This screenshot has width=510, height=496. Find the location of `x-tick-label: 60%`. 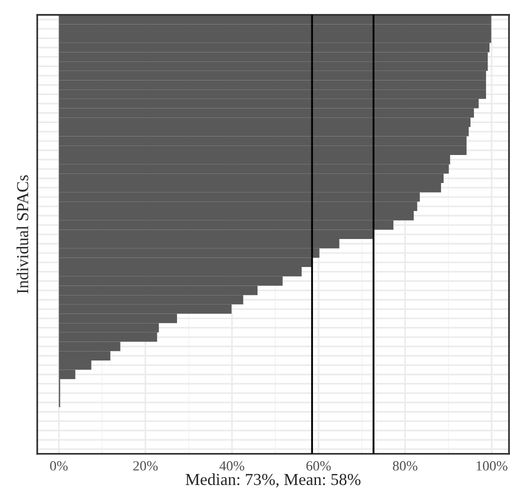

x-tick-label: 60% is located at coordinates (318, 466).